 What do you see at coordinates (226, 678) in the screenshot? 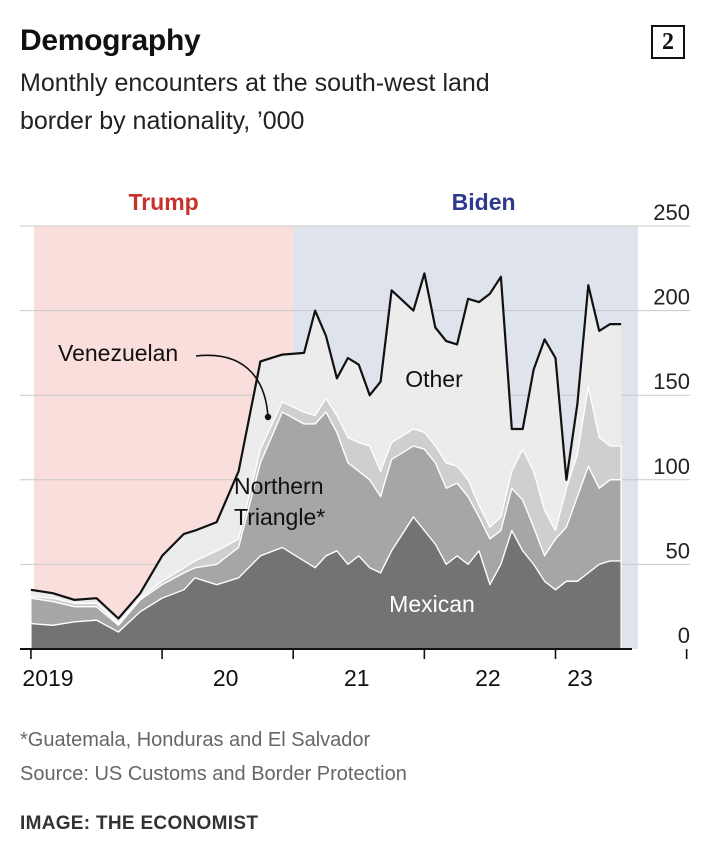
I see `x-tick-label: 20` at bounding box center [226, 678].